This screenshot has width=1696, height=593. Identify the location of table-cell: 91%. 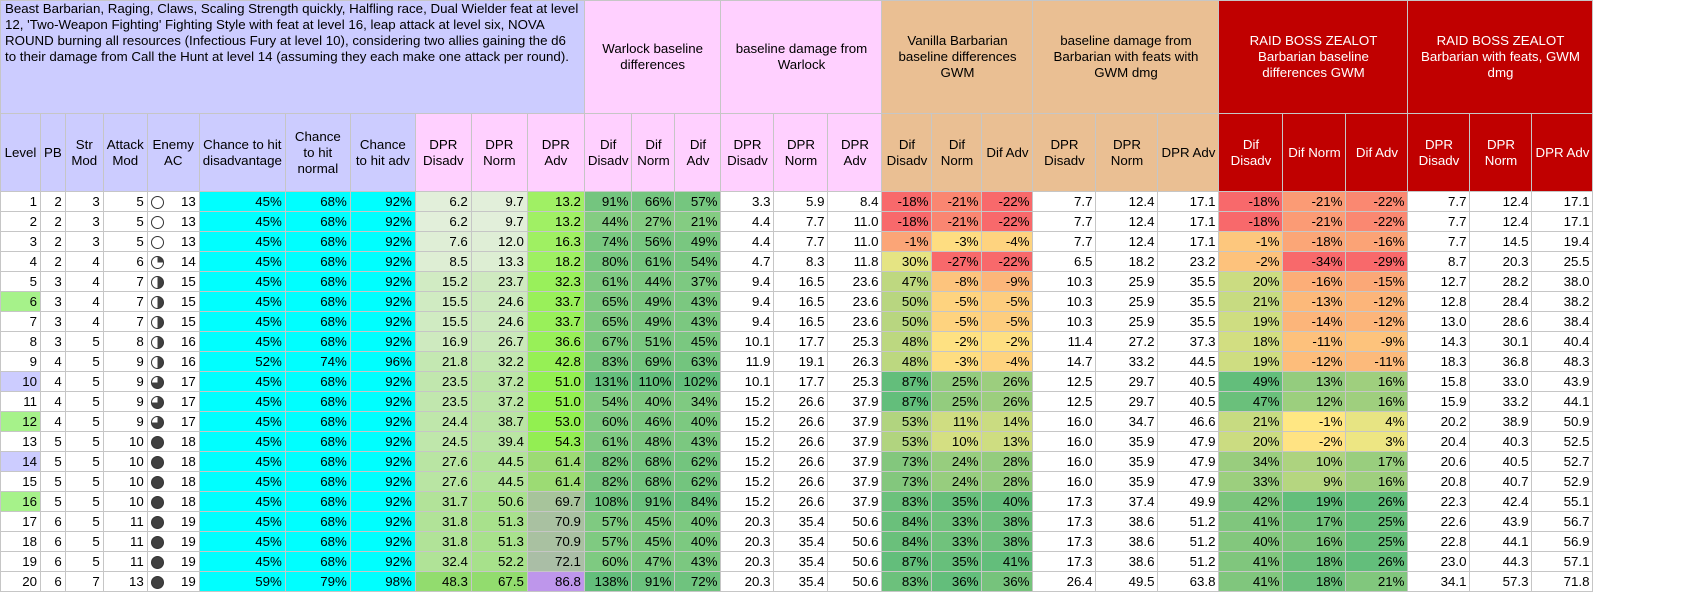
(653, 581).